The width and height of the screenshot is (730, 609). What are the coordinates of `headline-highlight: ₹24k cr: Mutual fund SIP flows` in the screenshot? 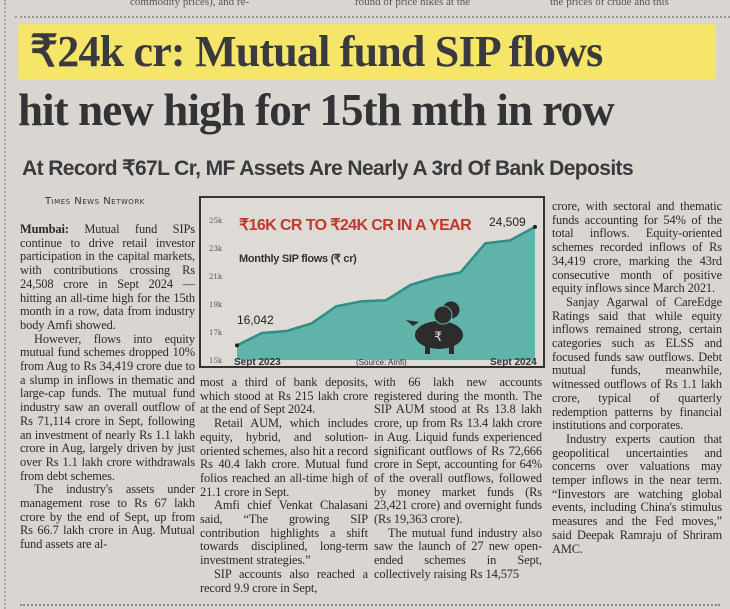 It's located at (367, 52).